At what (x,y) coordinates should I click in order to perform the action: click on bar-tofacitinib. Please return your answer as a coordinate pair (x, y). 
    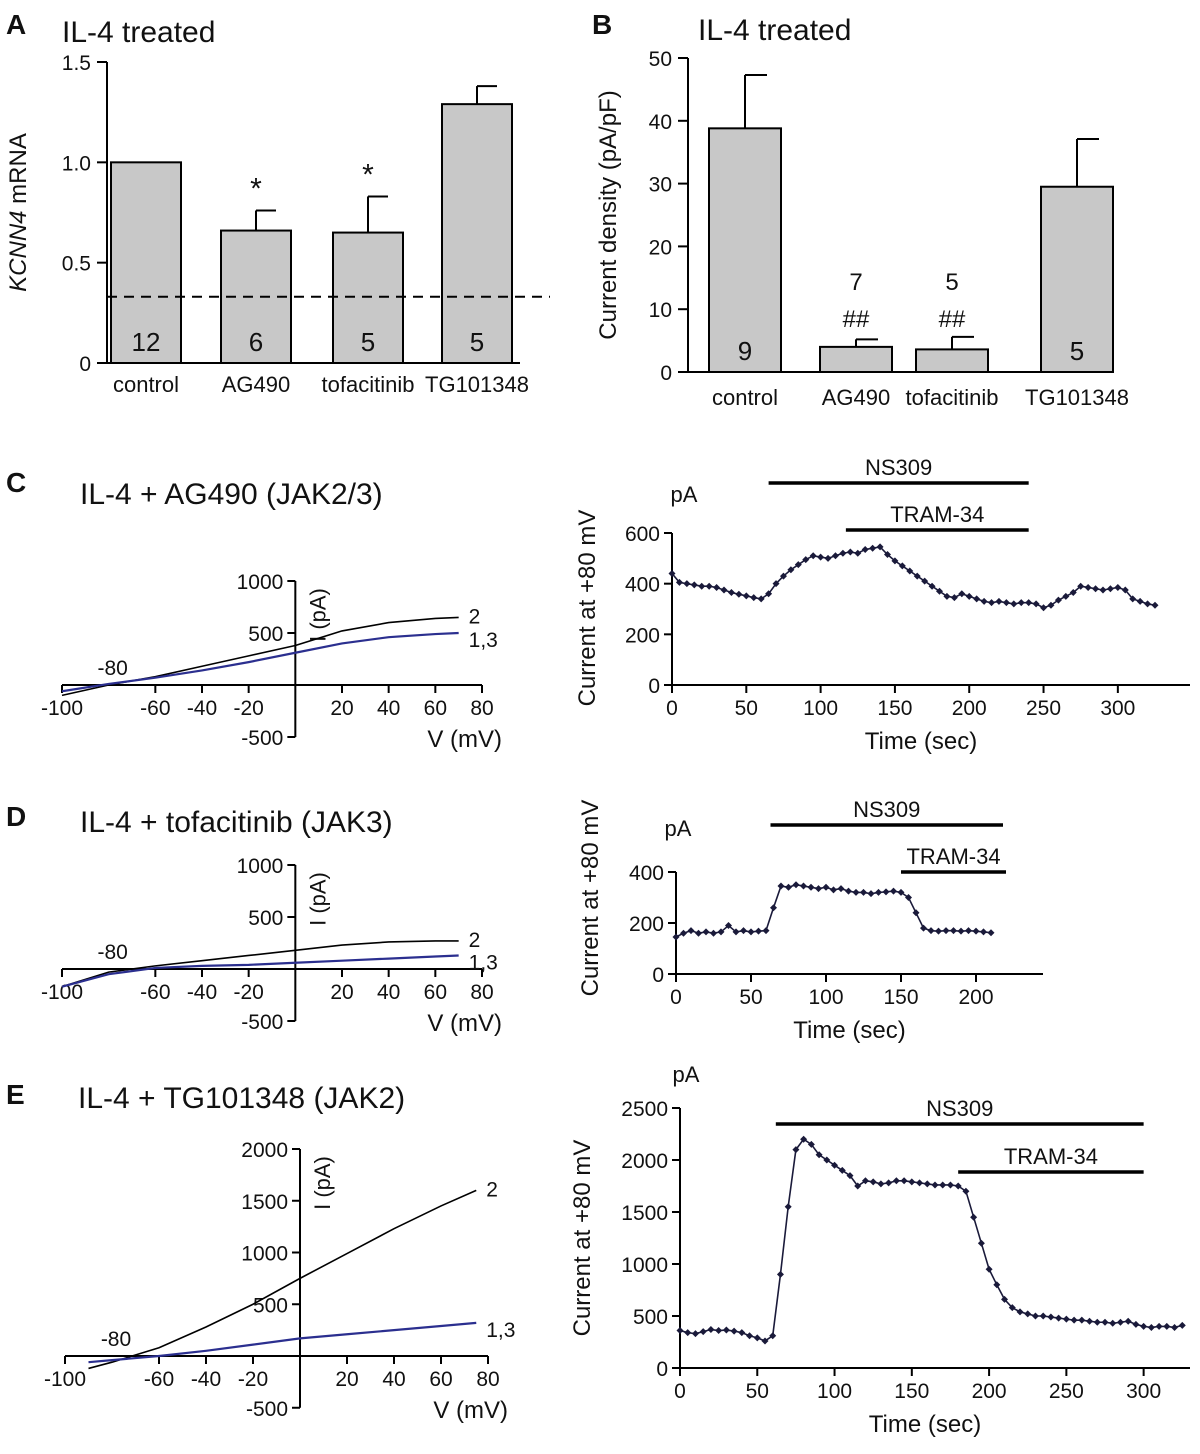
    Looking at the image, I should click on (368, 297).